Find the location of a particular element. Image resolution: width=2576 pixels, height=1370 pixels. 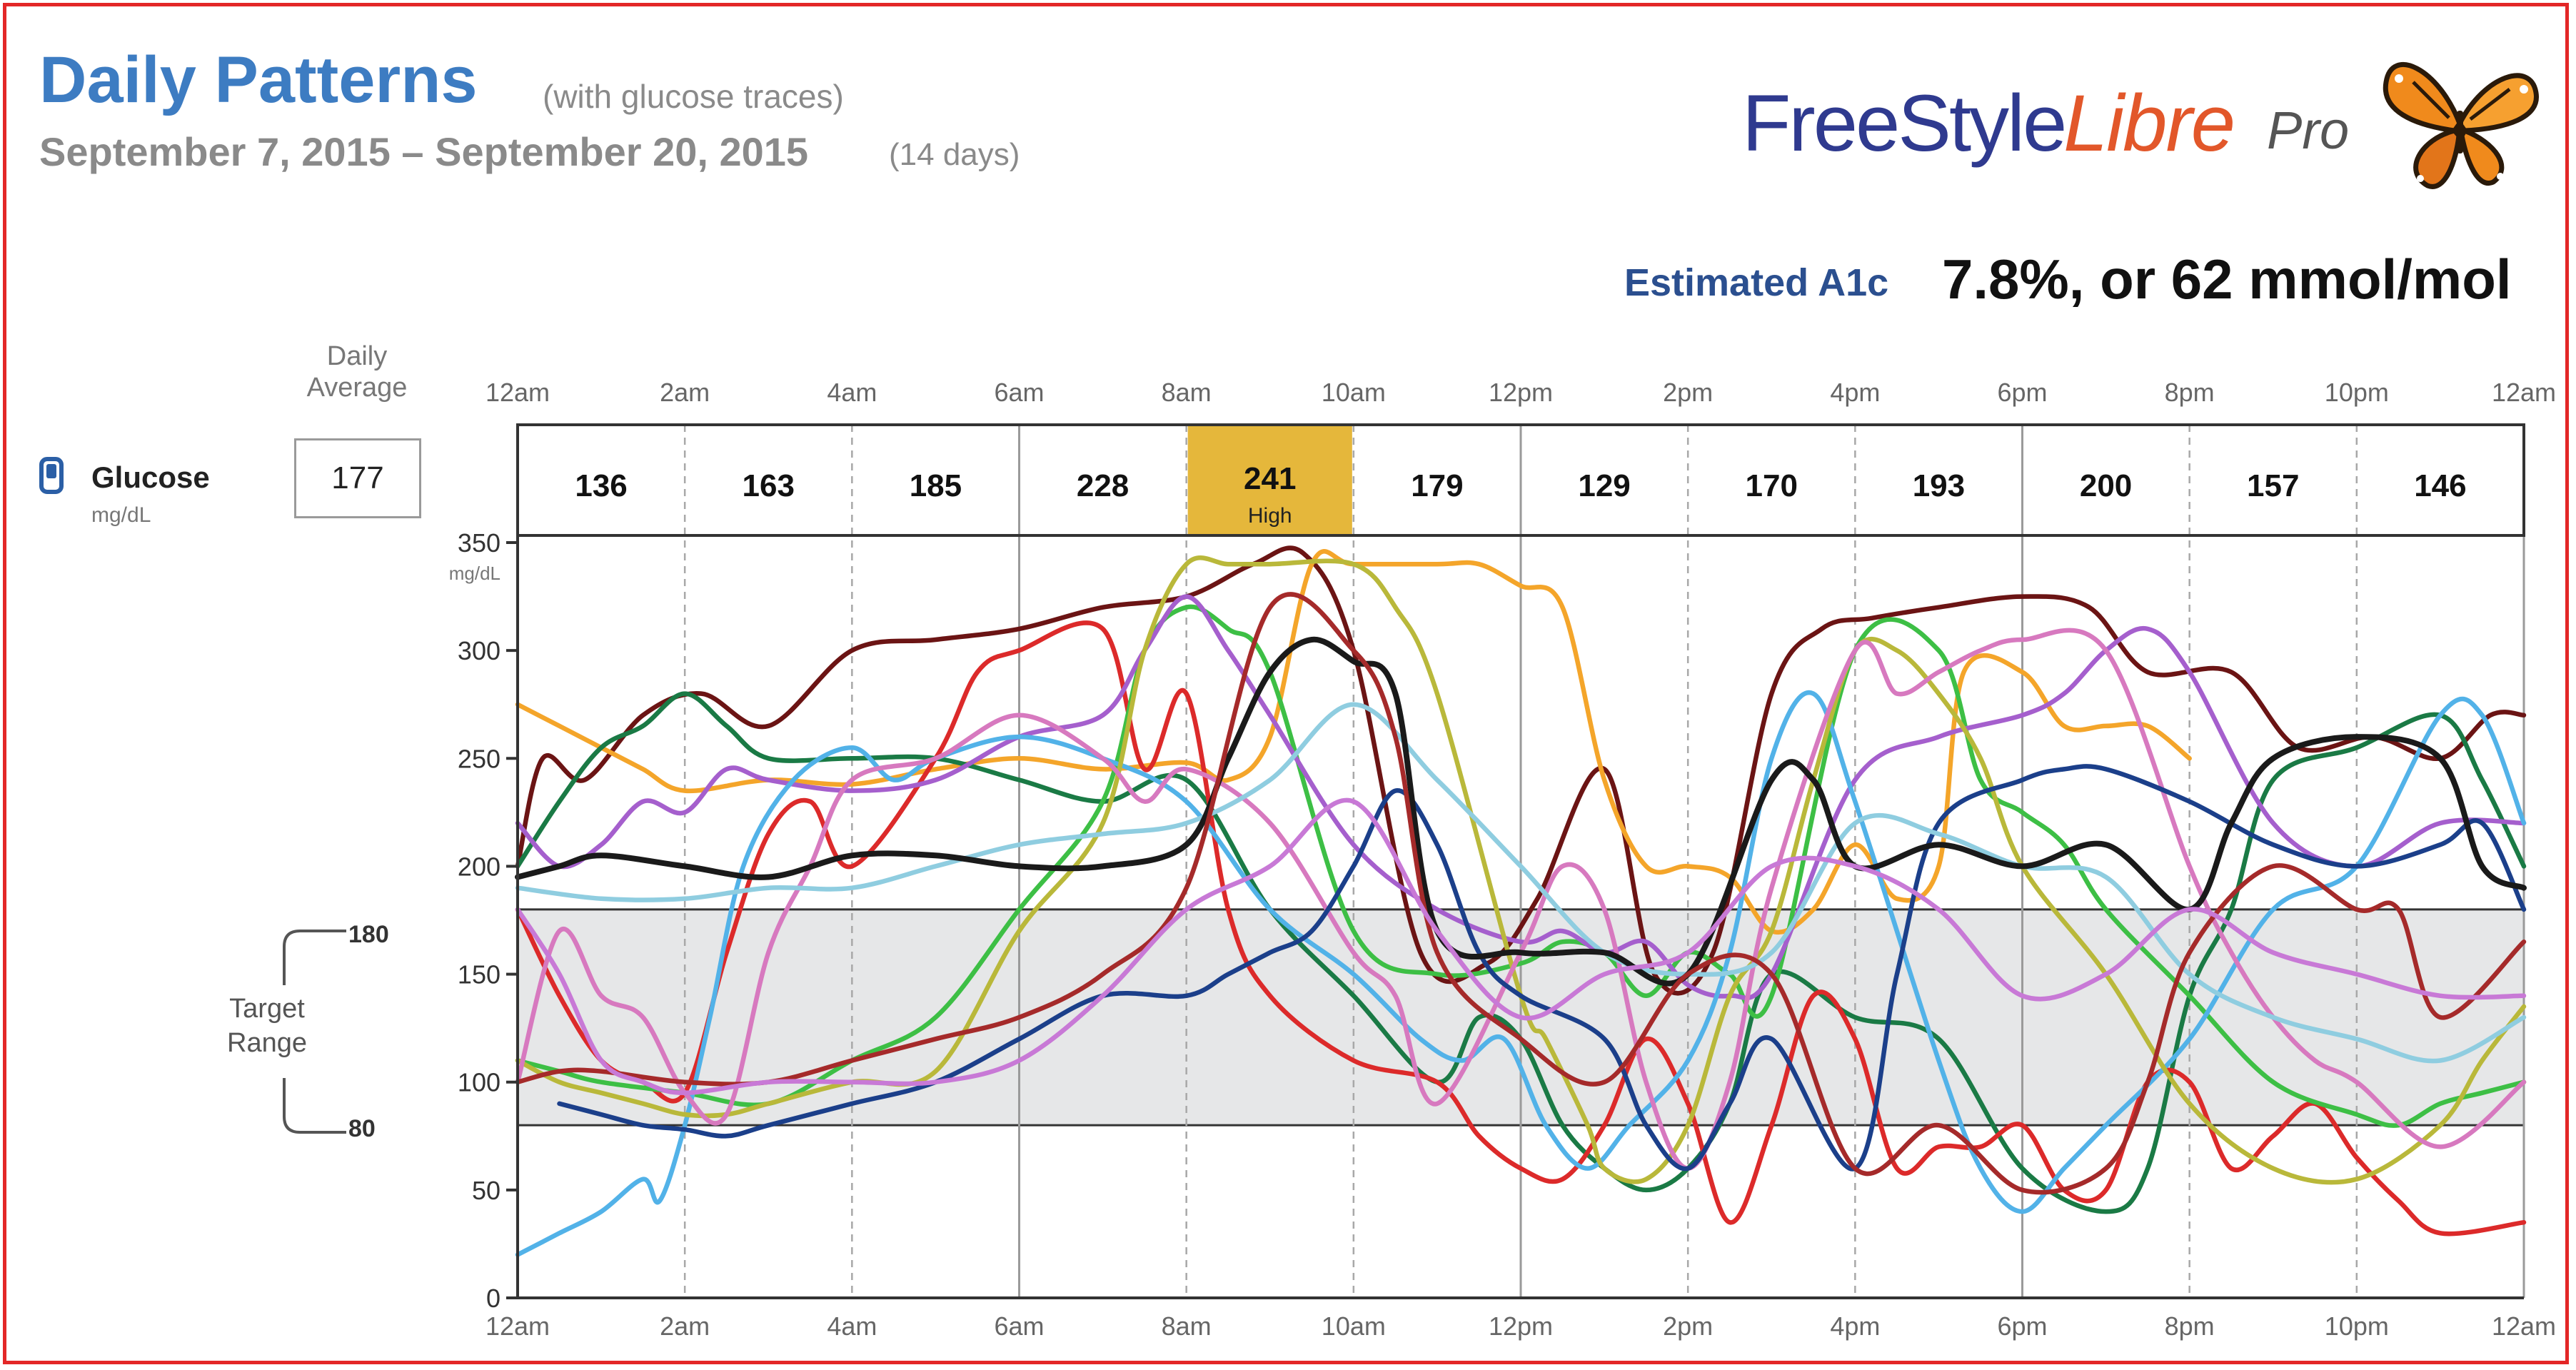

logo-freestyle-text: FreeStyle is located at coordinates (1905, 123).